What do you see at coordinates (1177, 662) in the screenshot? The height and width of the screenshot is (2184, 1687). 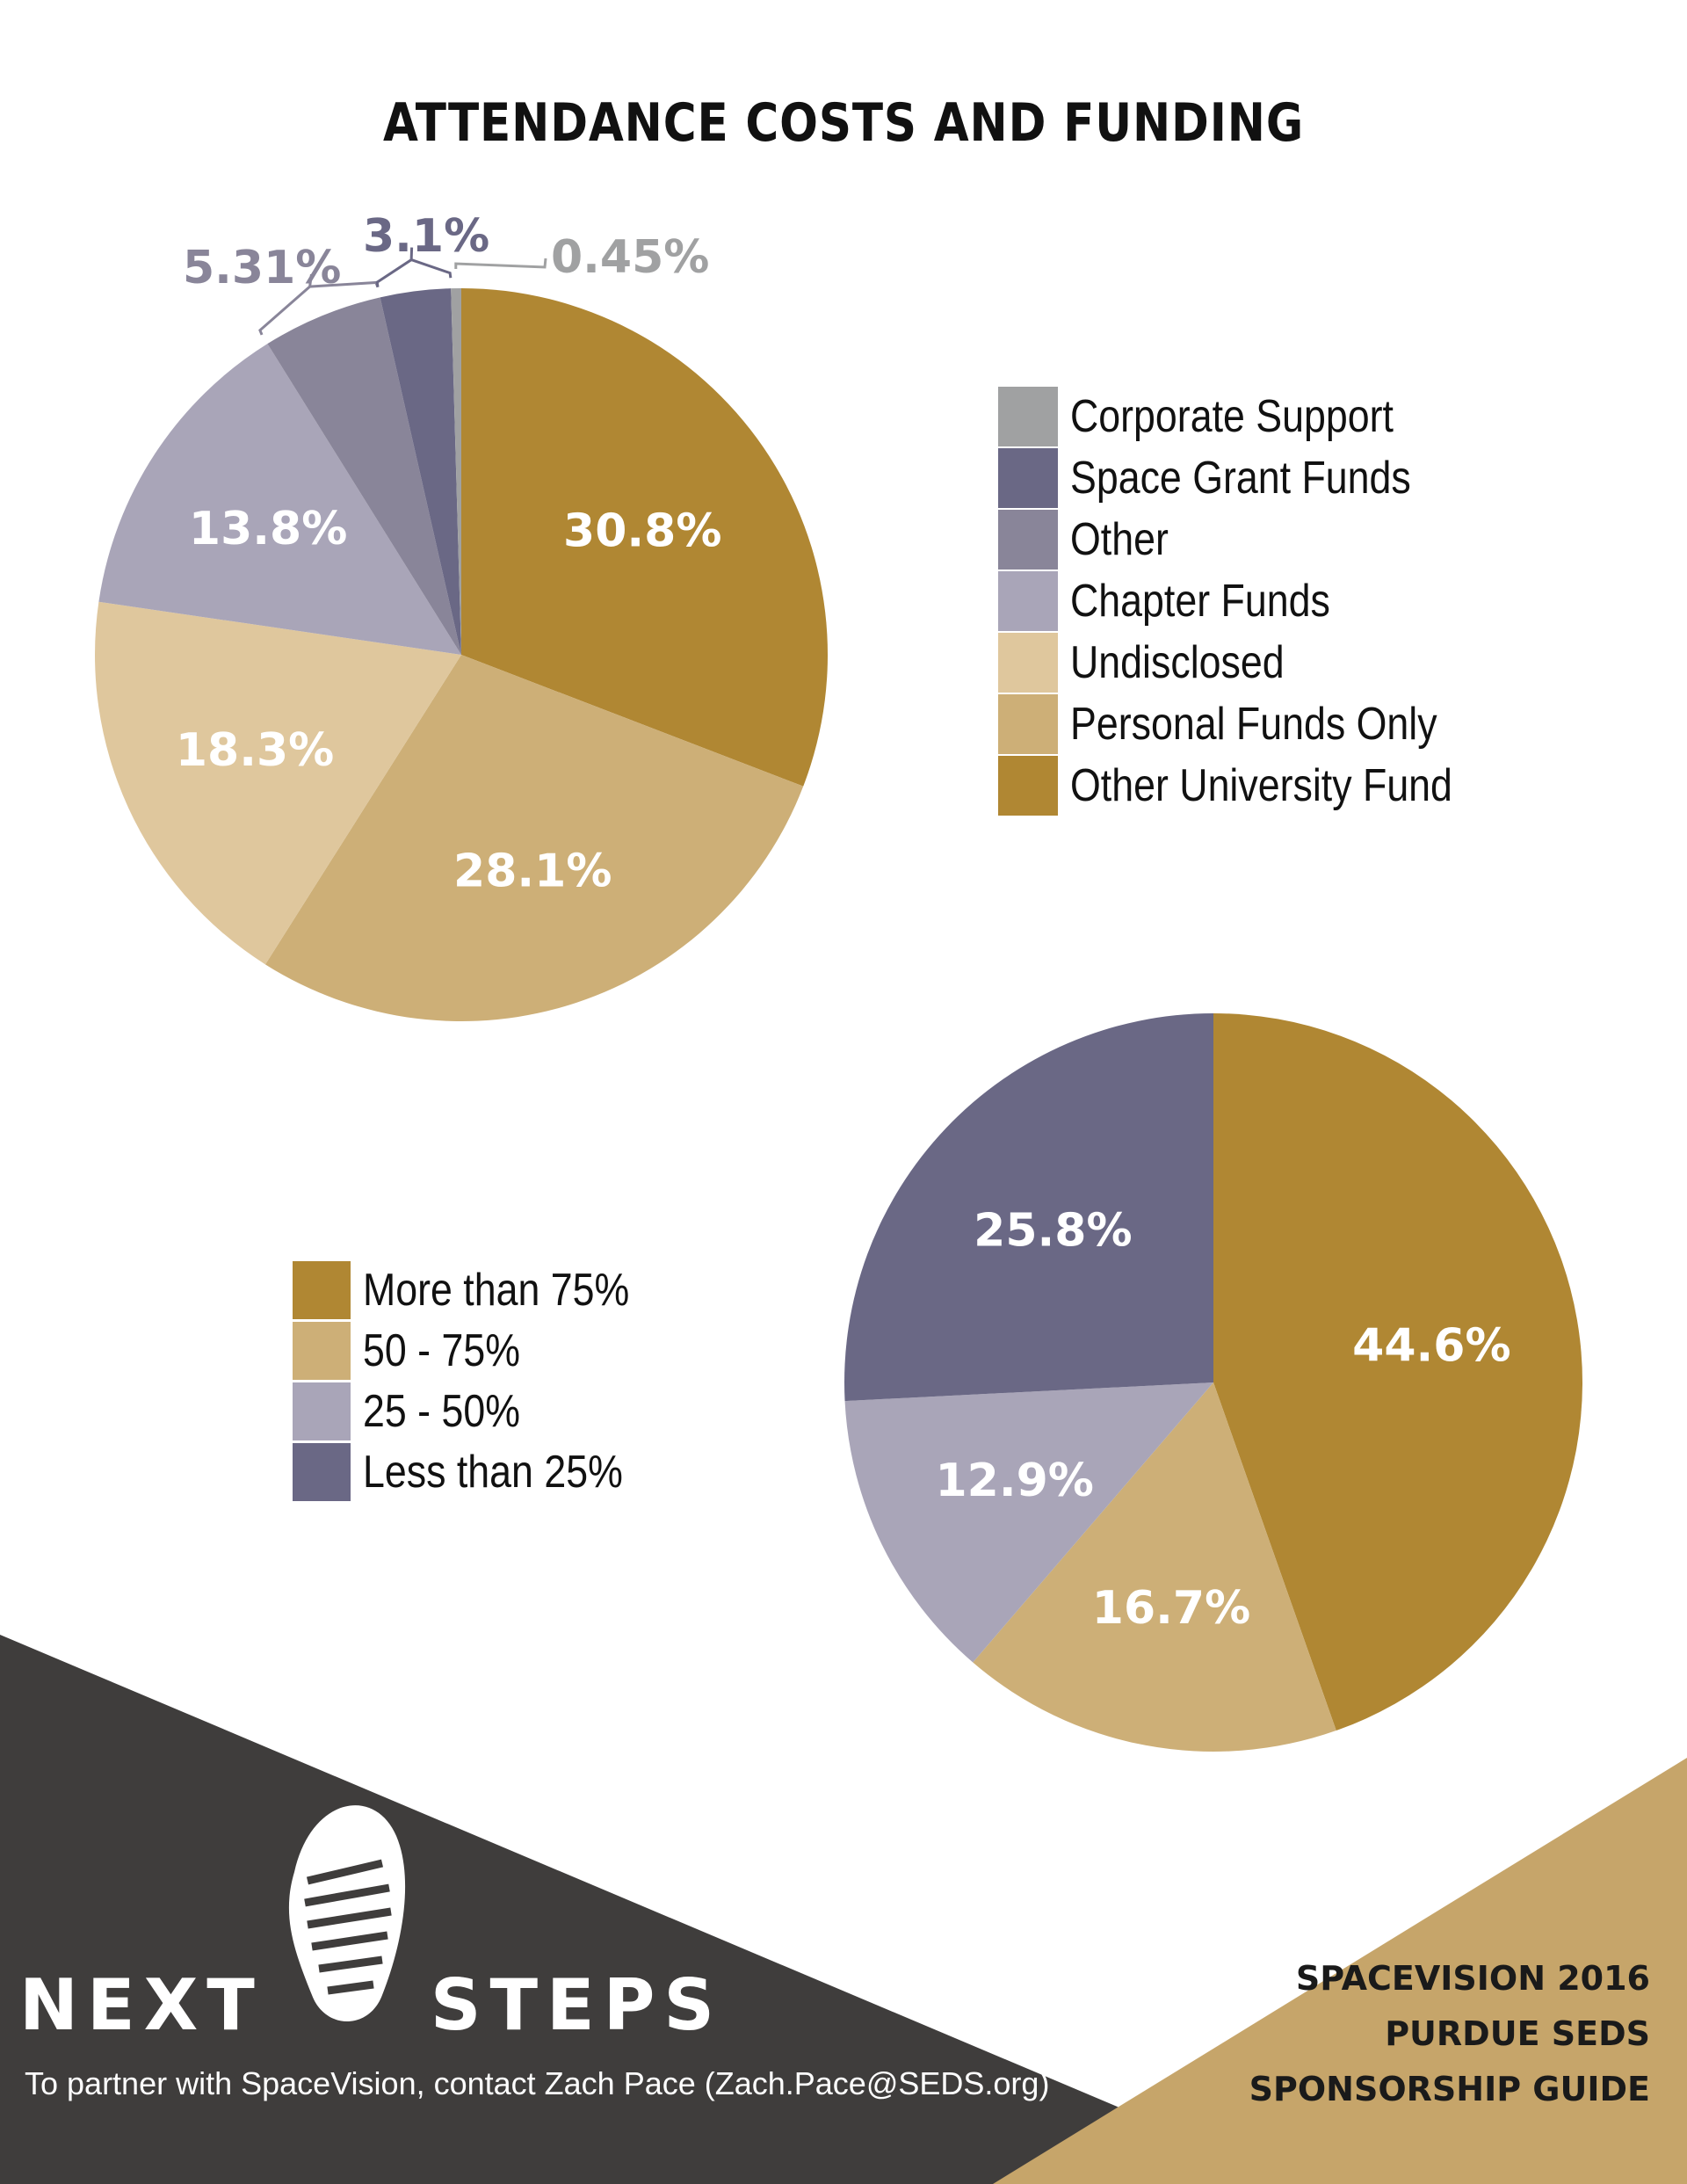 I see `legend-label: Undisclosed` at bounding box center [1177, 662].